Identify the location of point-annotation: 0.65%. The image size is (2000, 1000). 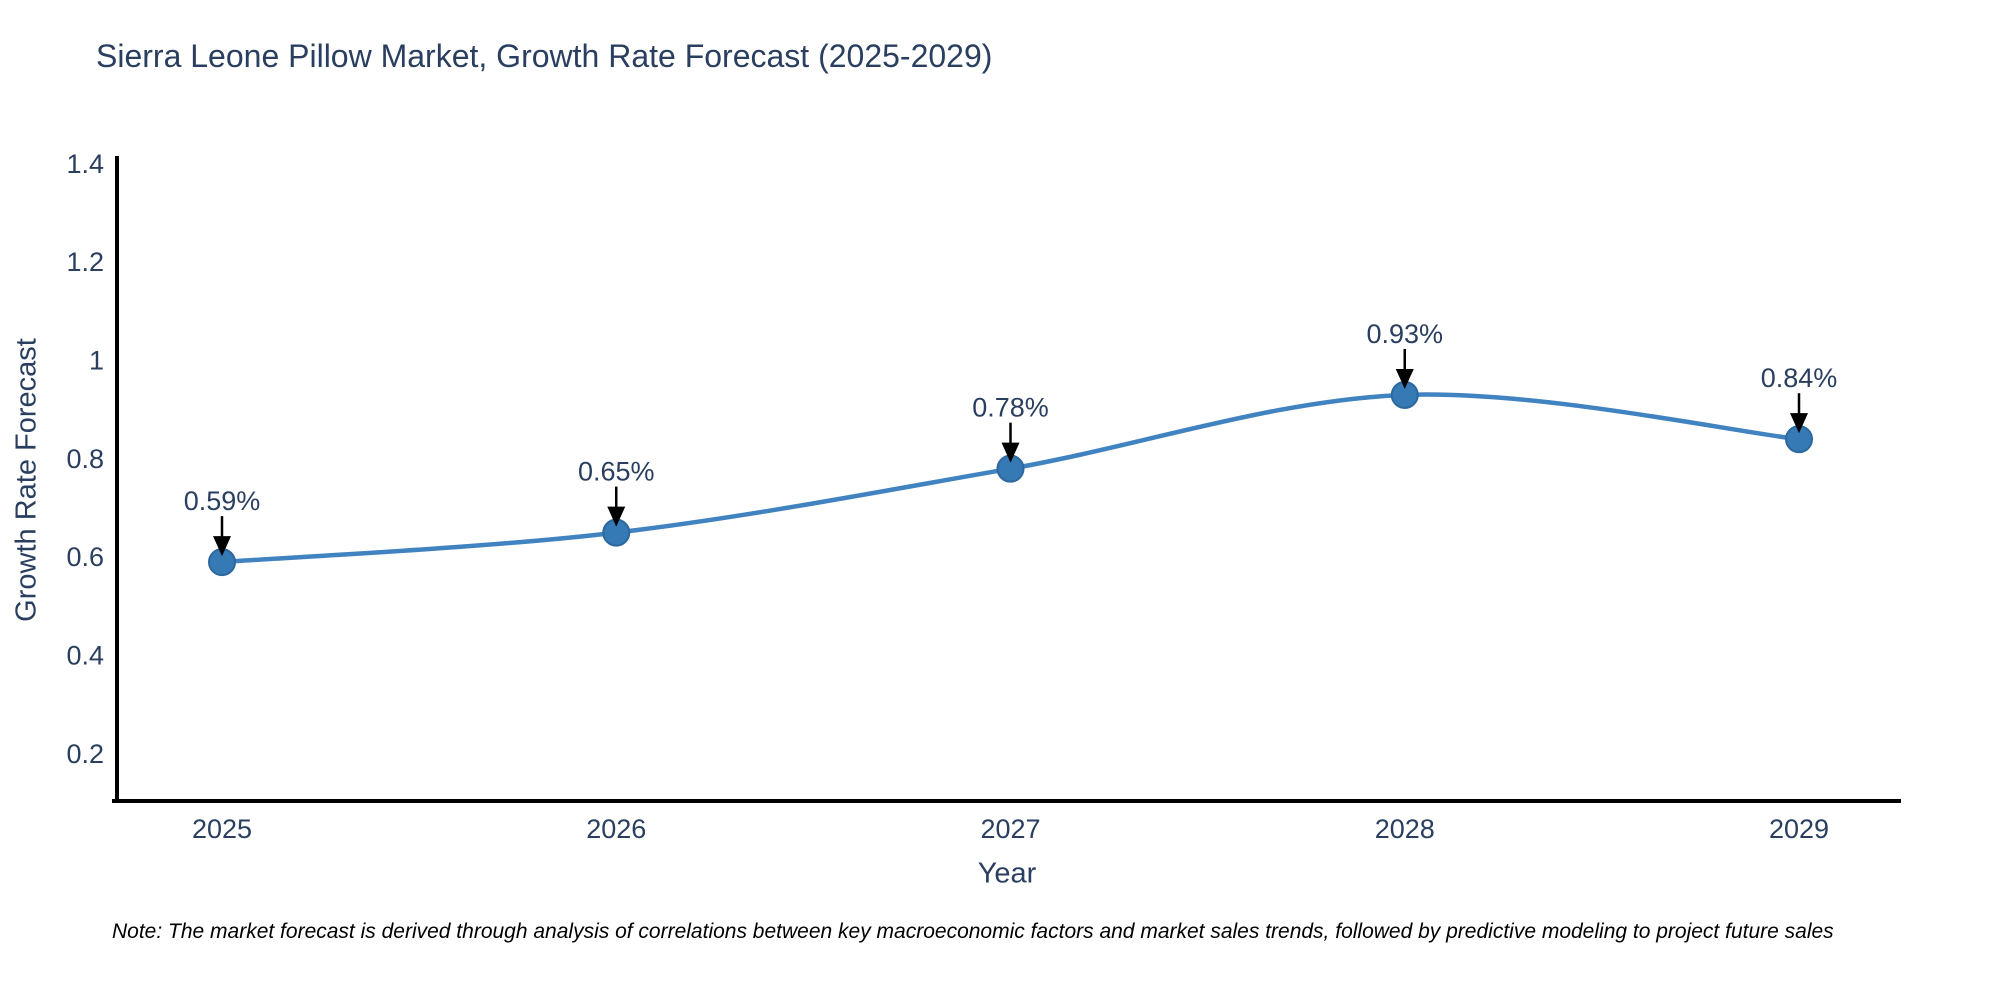
(616, 472).